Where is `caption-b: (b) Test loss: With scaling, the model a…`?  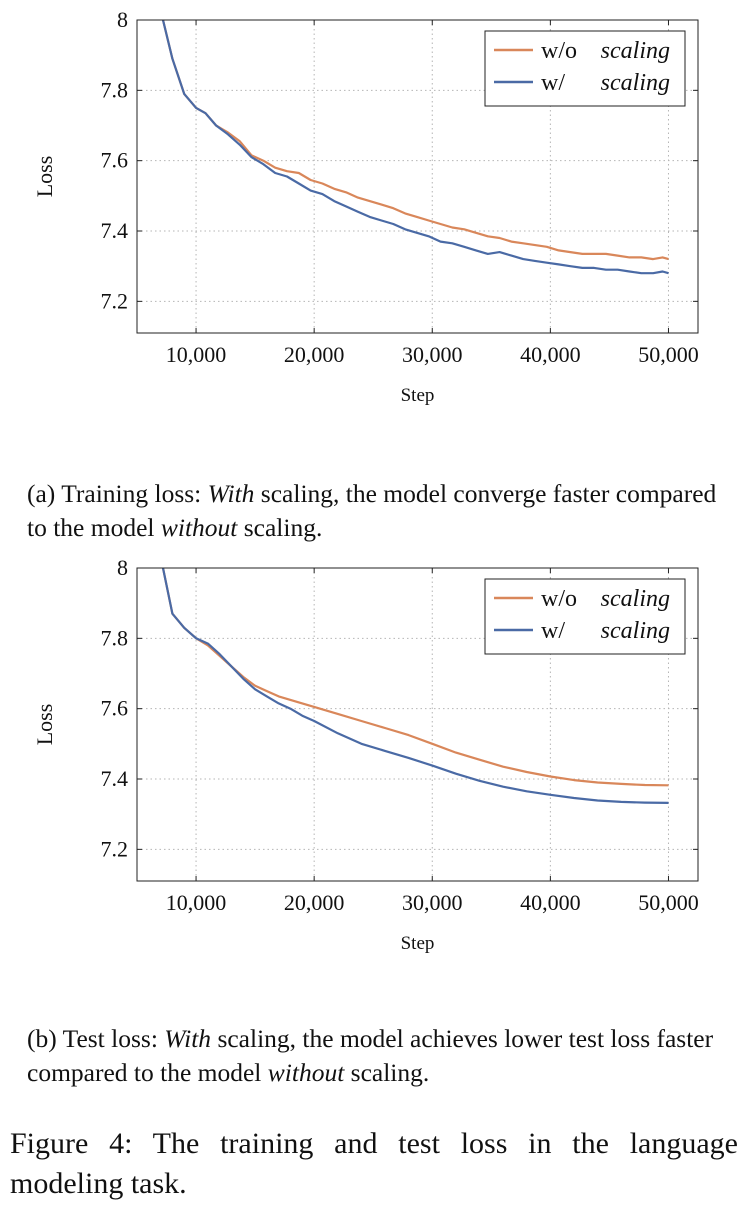
caption-b: (b) Test loss: With scaling, the model a… is located at coordinates (379, 1056).